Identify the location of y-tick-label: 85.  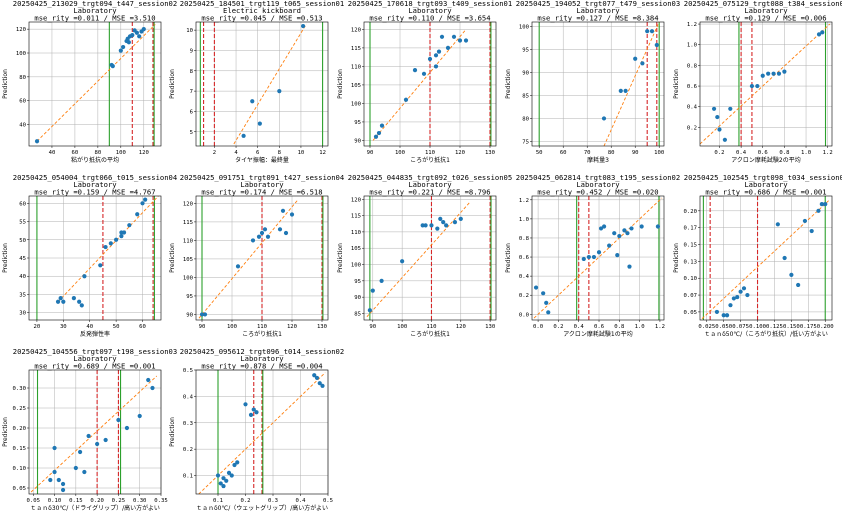
(525, 96).